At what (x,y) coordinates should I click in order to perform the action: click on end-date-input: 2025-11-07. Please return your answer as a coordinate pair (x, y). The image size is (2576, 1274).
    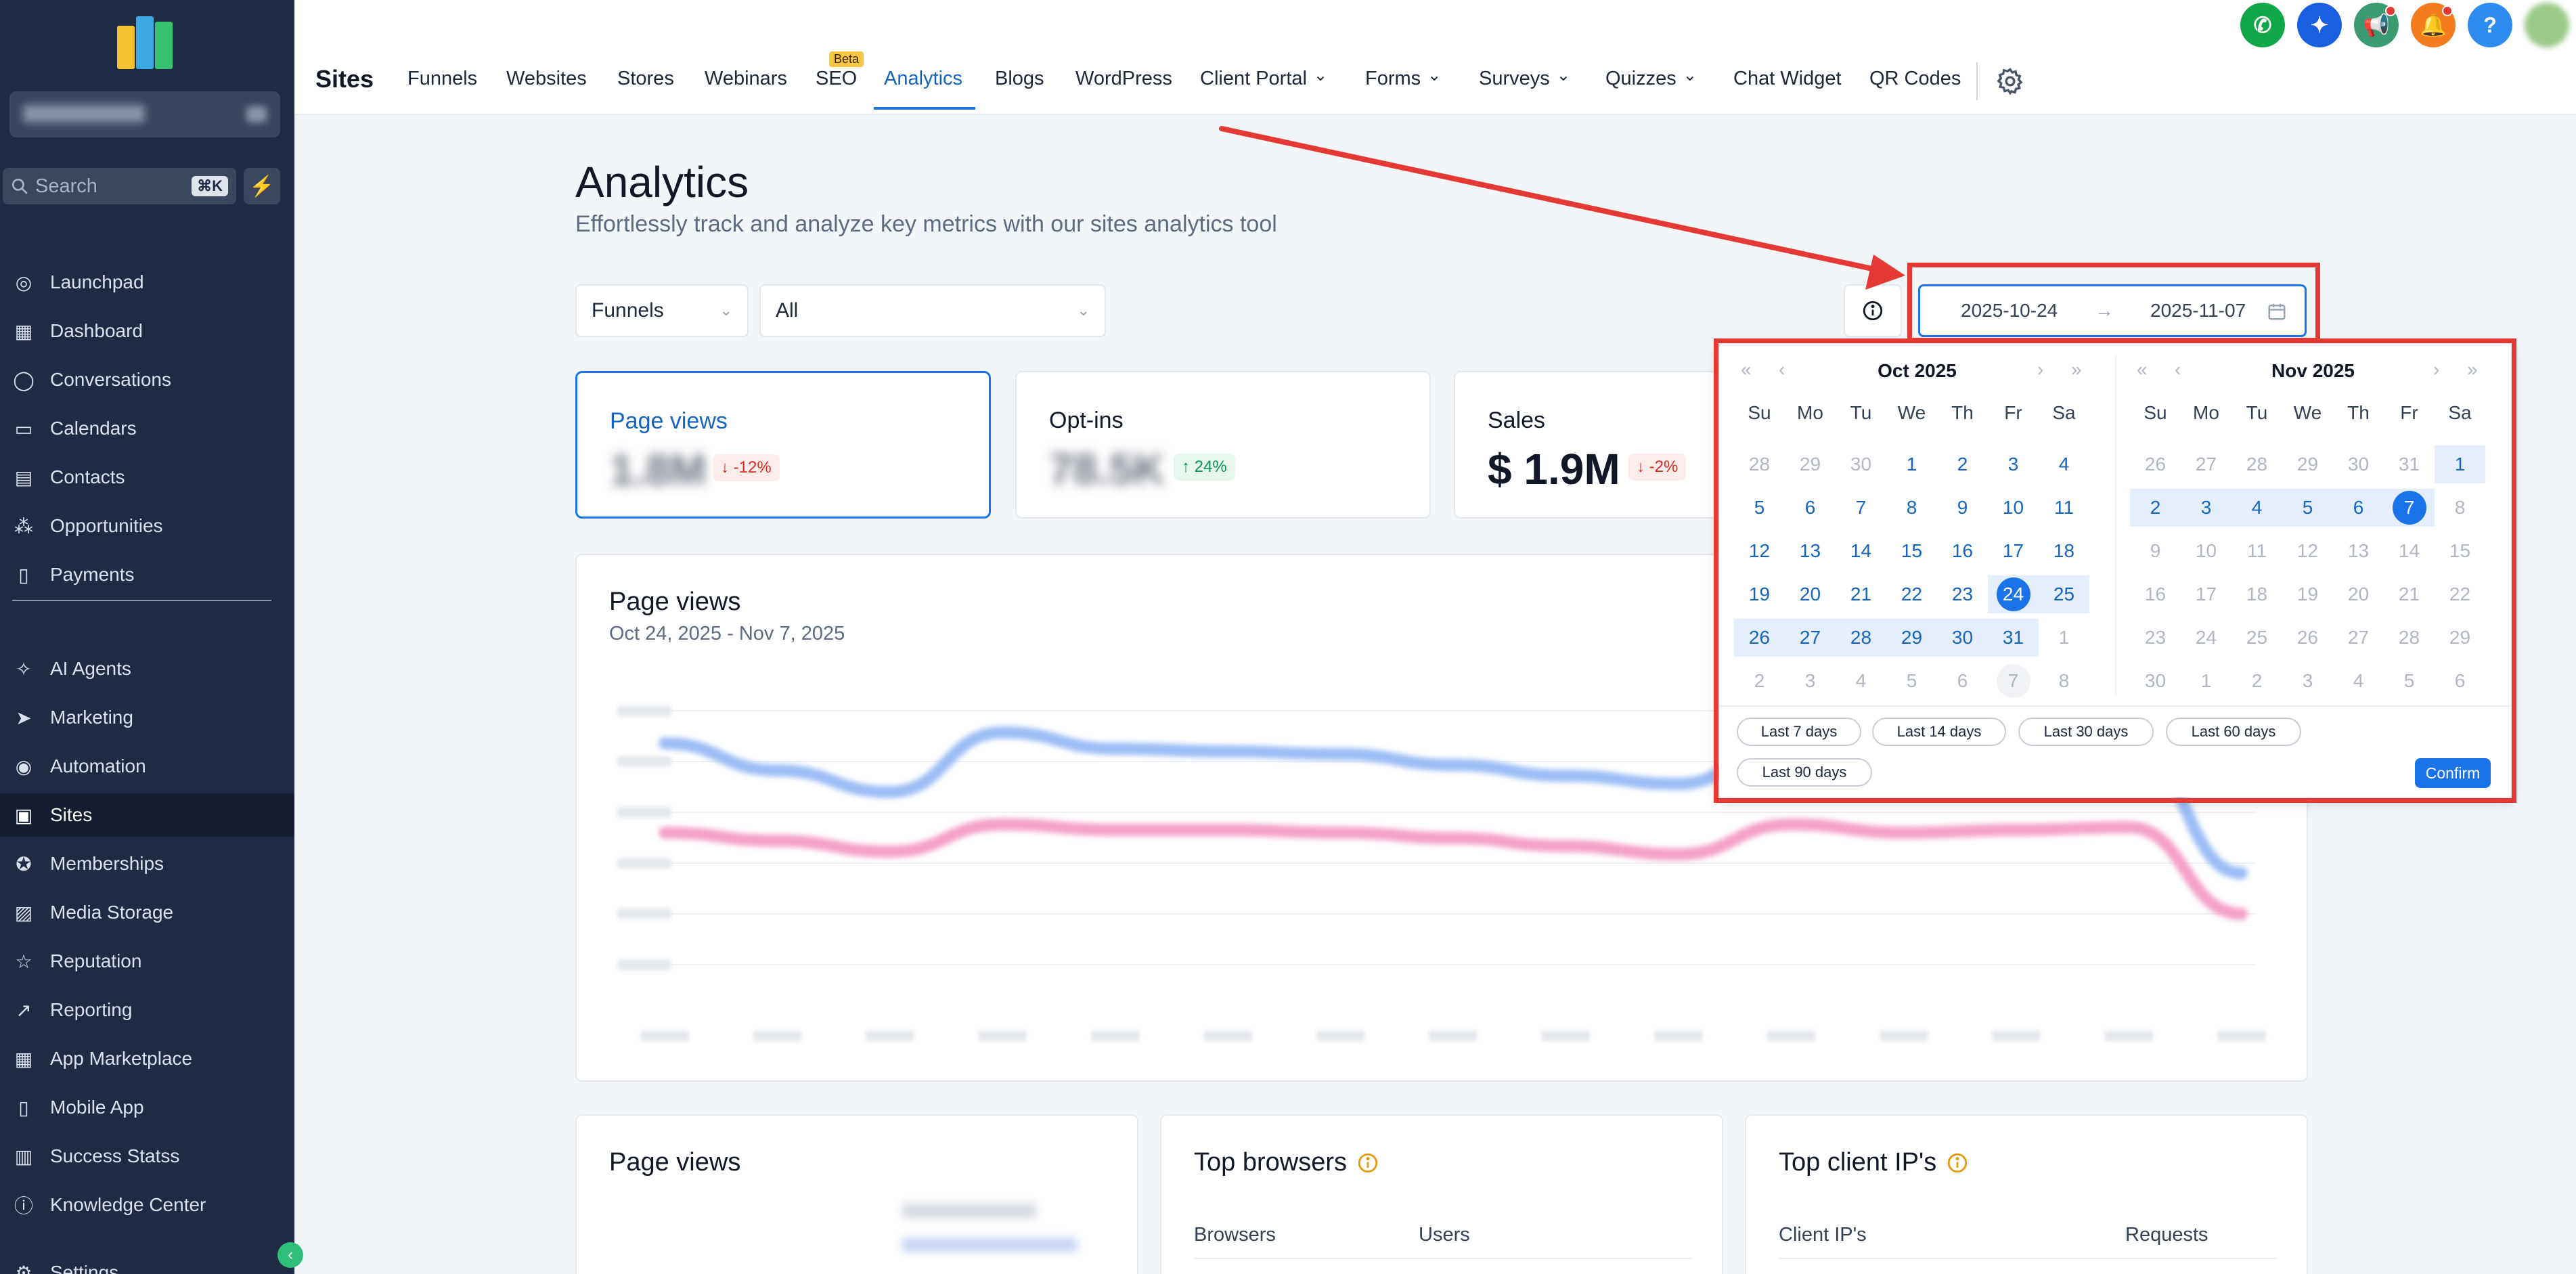
    Looking at the image, I should click on (2198, 310).